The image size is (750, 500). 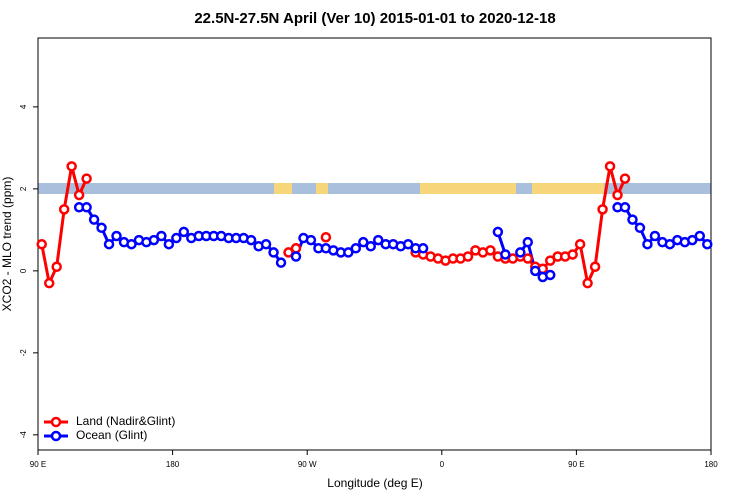 I want to click on y-tick-label: -2, so click(x=23, y=353).